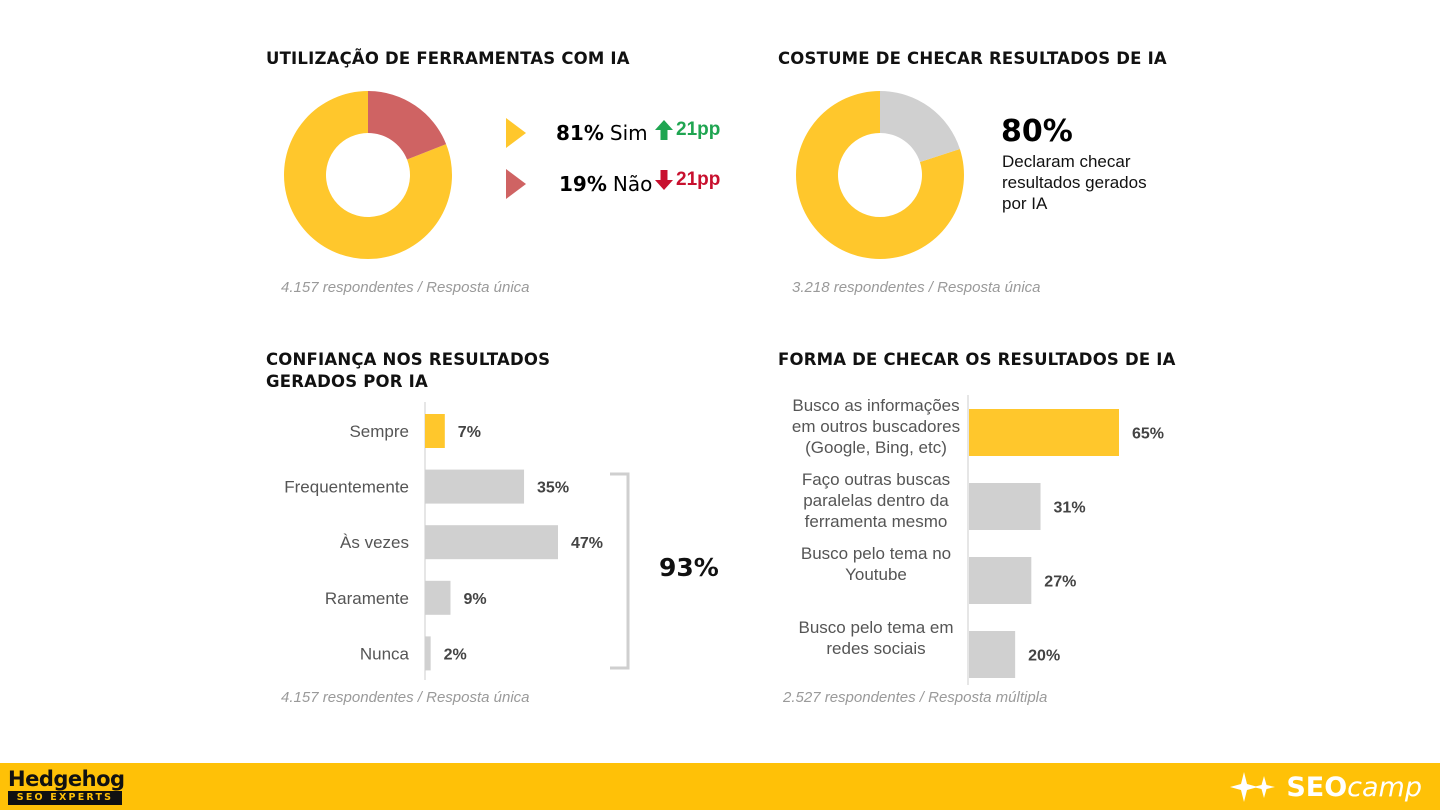 The width and height of the screenshot is (1440, 810). I want to click on panel2-footnote: 3.218 respondentes / Resposta única, so click(916, 287).